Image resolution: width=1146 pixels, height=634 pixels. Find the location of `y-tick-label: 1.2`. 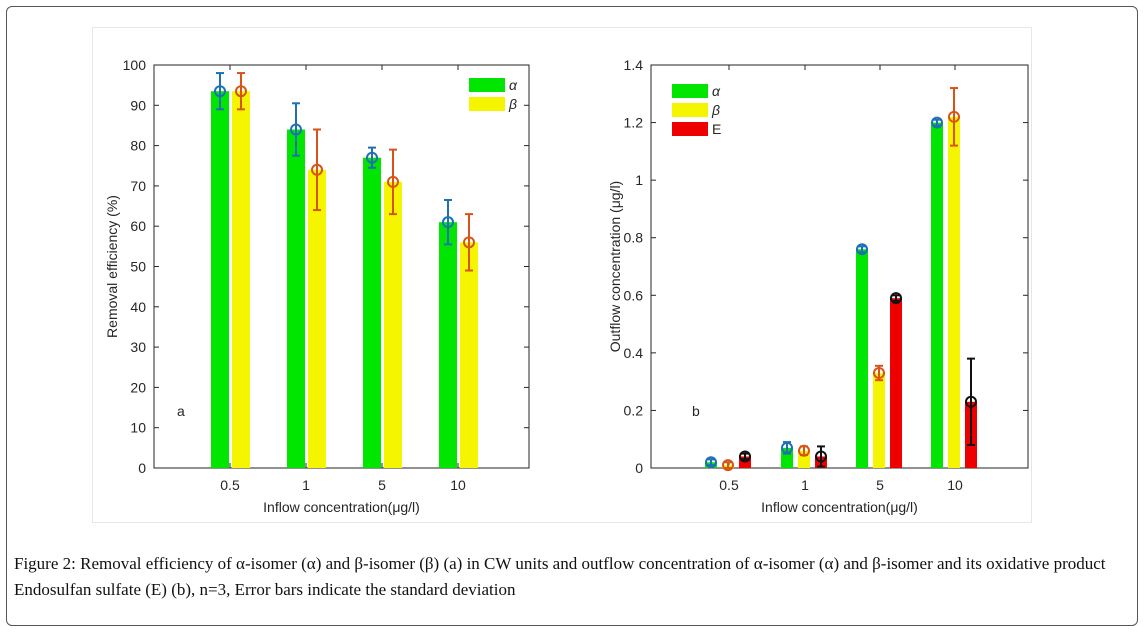

y-tick-label: 1.2 is located at coordinates (634, 123).